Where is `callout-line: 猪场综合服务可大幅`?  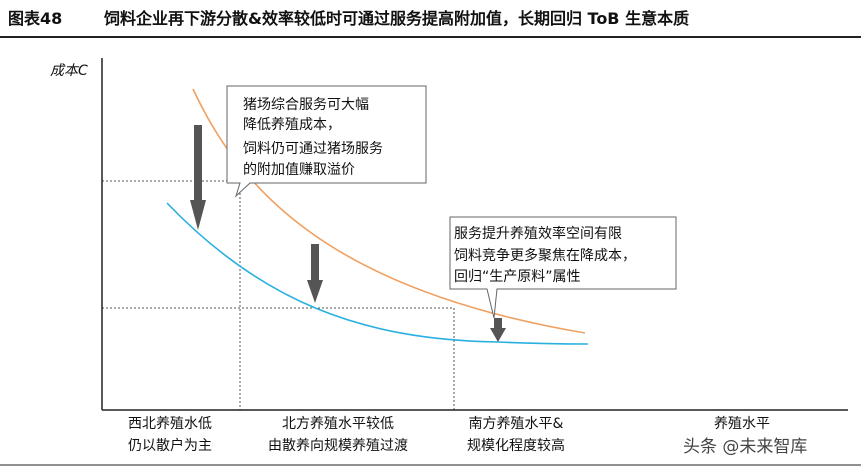
callout-line: 猪场综合服务可大幅 is located at coordinates (306, 105).